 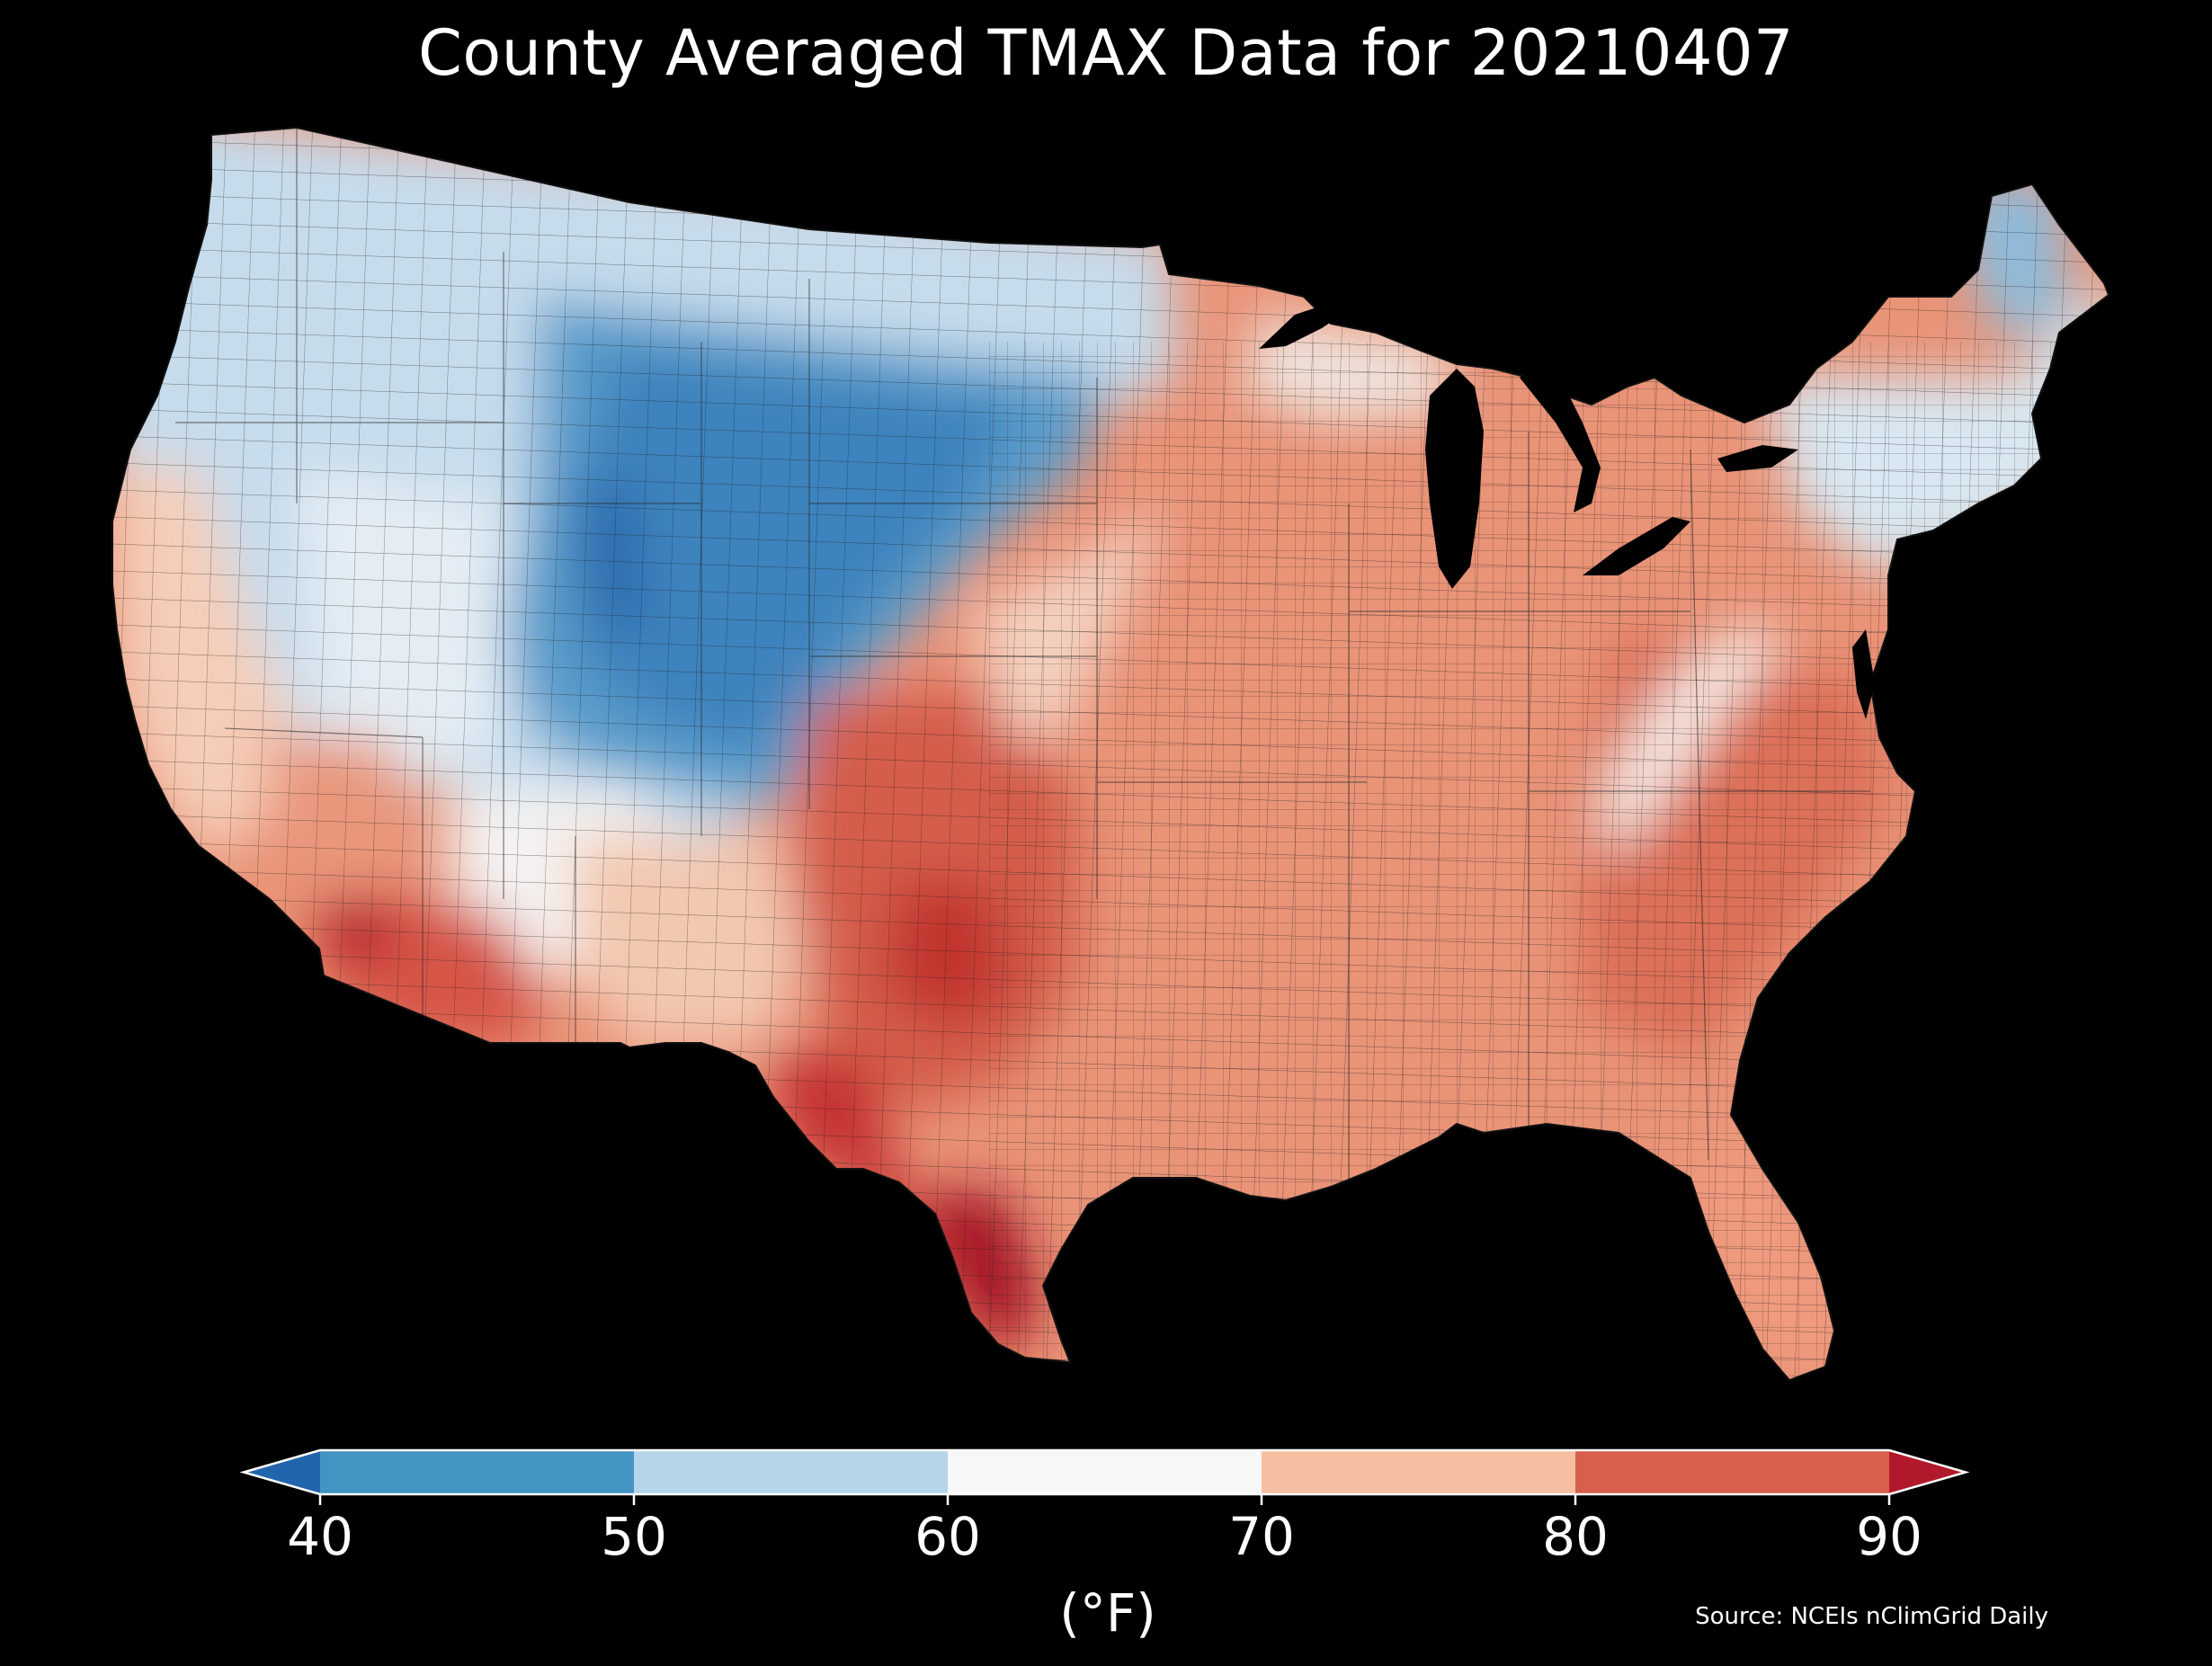 What do you see at coordinates (634, 1537) in the screenshot?
I see `colorbar-tick-50: 50` at bounding box center [634, 1537].